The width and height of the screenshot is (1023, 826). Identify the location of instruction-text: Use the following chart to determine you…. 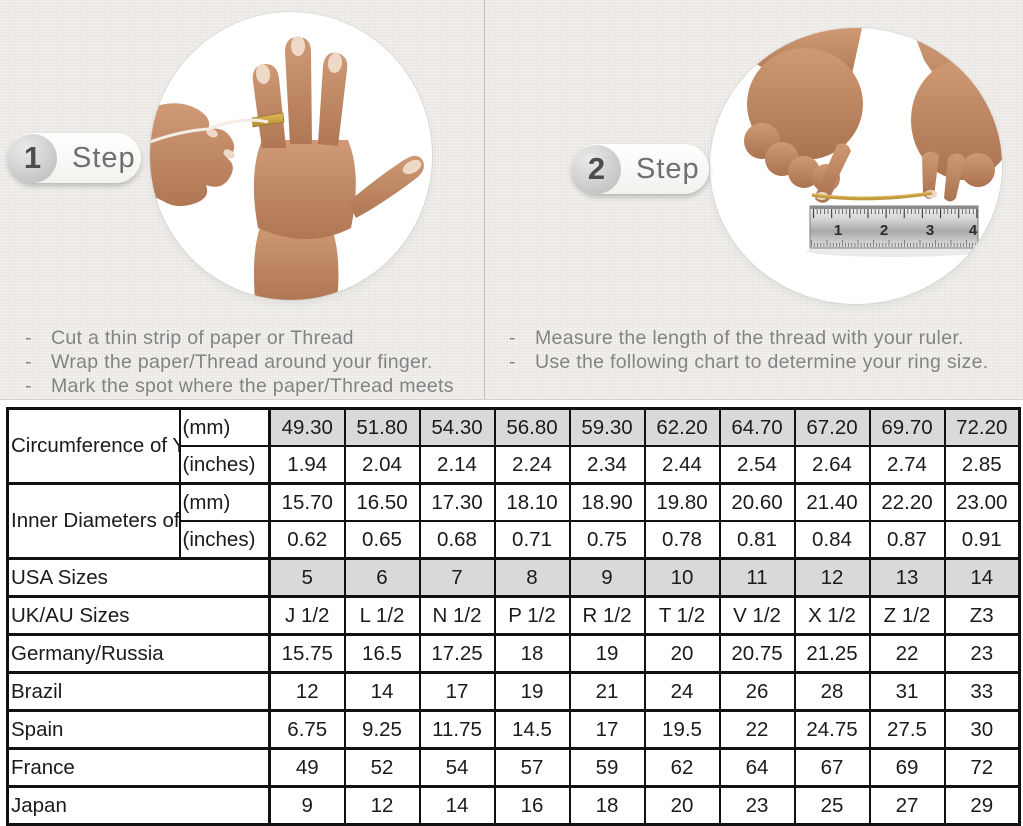
(762, 362).